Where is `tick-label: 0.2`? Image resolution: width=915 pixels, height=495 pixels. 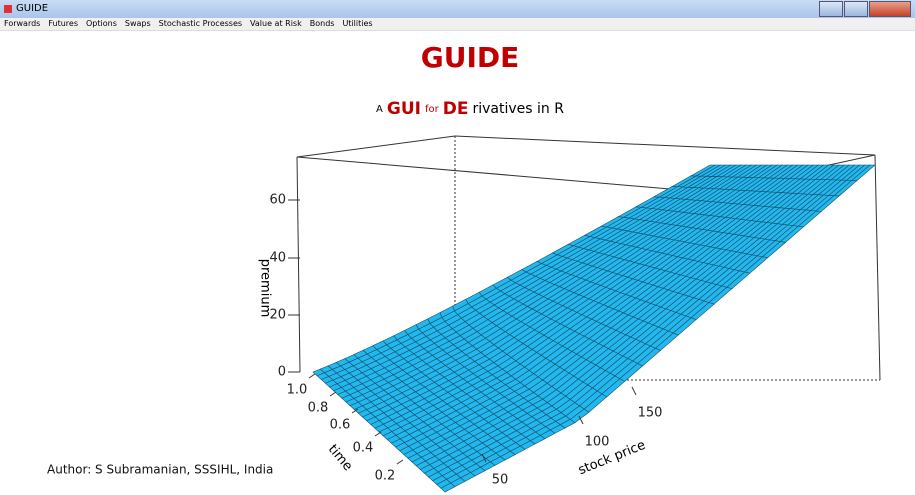
tick-label: 0.2 is located at coordinates (385, 476).